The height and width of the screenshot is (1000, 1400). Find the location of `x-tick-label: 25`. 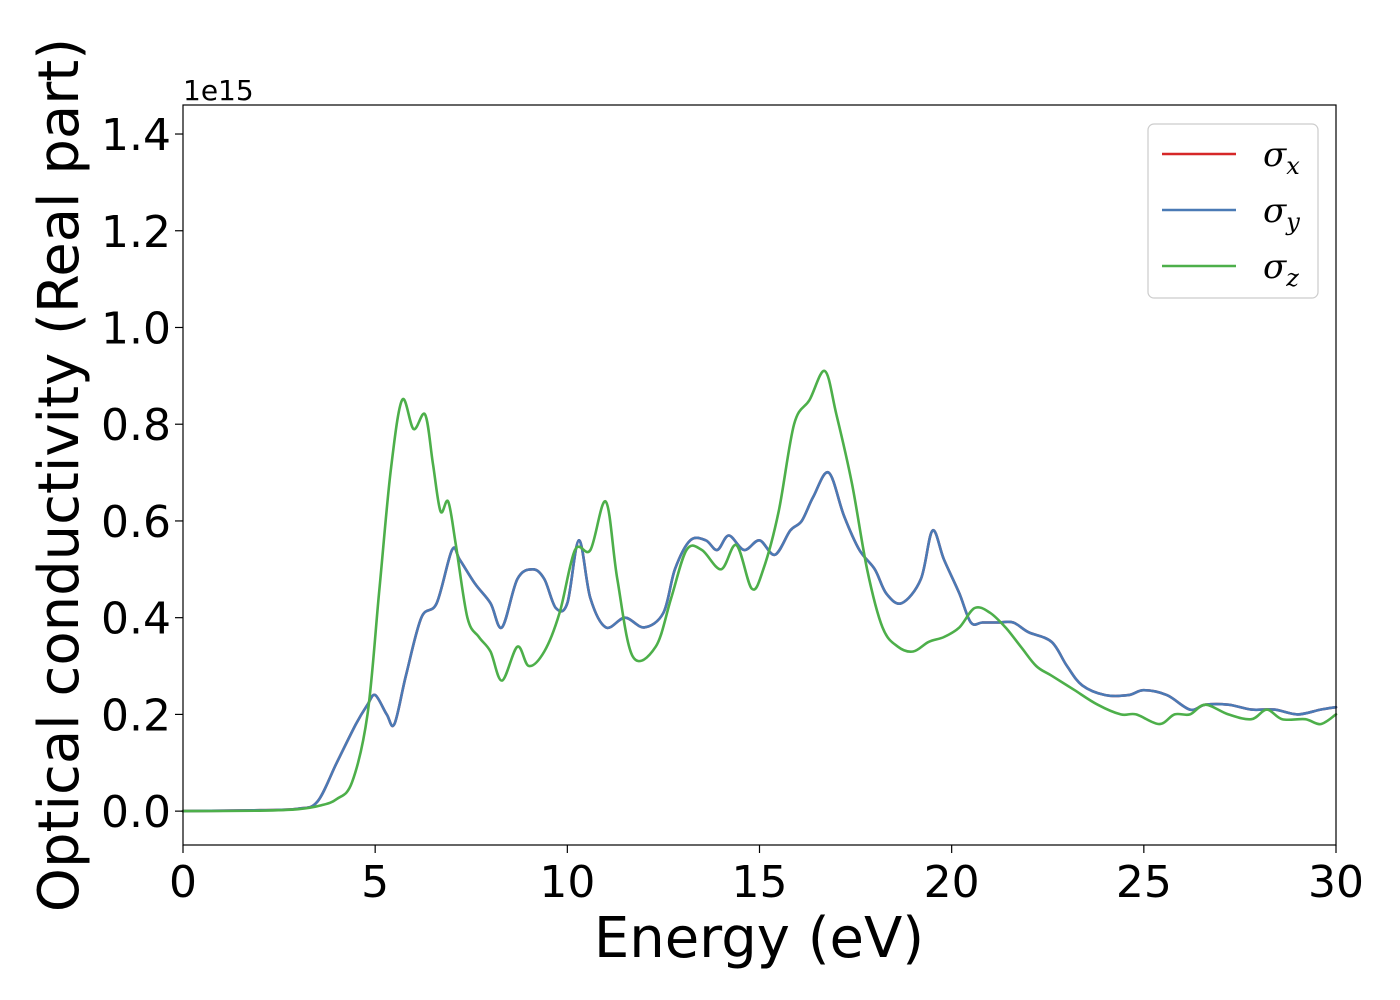

x-tick-label: 25 is located at coordinates (1144, 882).